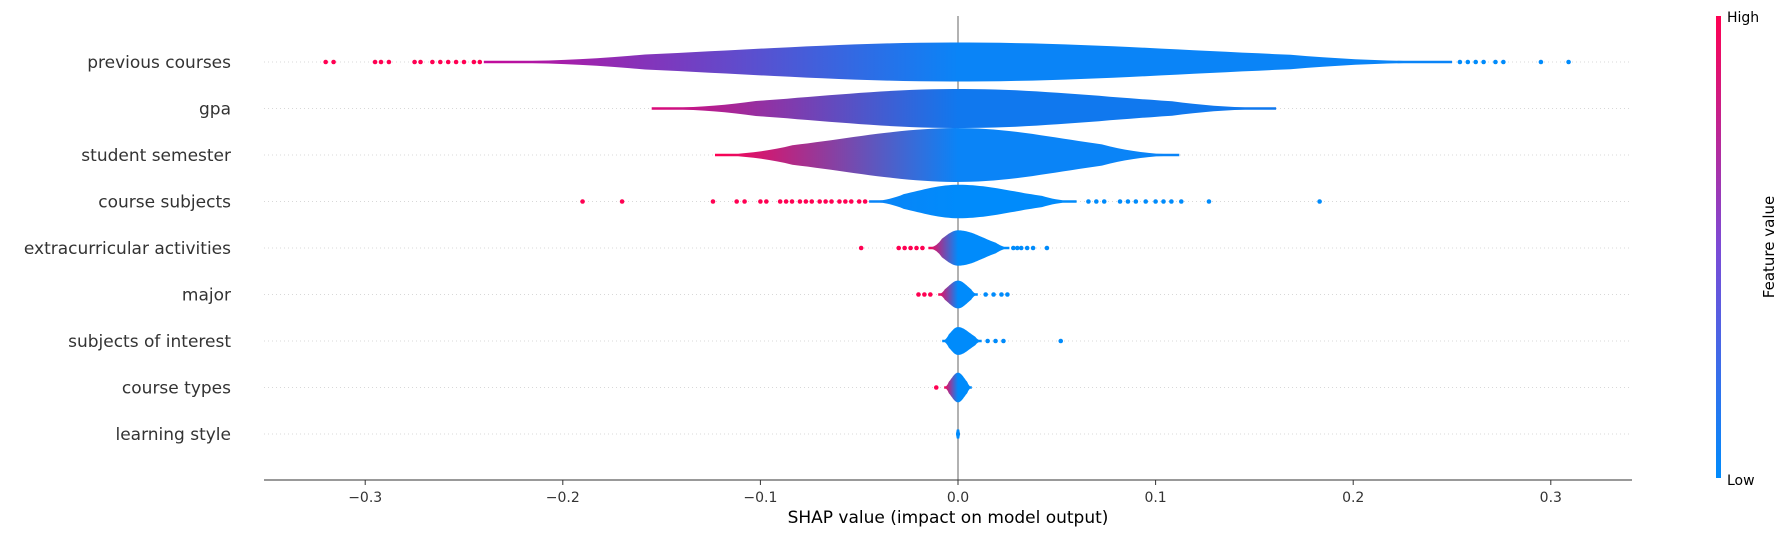 The width and height of the screenshot is (1785, 536). Describe the element at coordinates (159, 63) in the screenshot. I see `feature-label: previous courses` at that location.